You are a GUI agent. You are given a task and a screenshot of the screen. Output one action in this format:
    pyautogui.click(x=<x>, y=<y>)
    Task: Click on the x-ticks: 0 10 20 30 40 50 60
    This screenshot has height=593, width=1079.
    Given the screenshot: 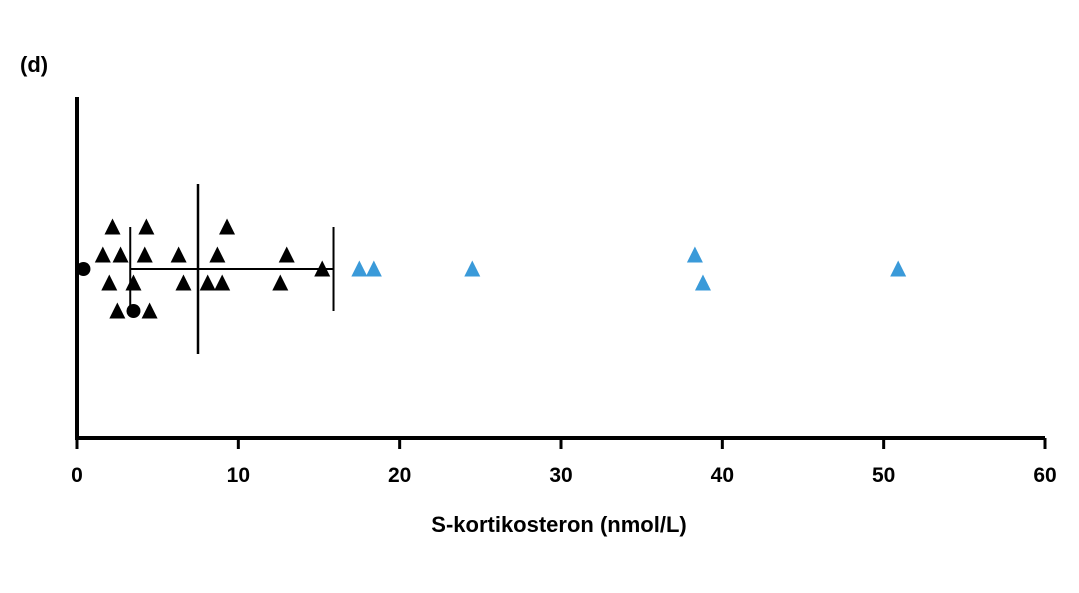 What is the action you would take?
    pyautogui.click(x=564, y=462)
    